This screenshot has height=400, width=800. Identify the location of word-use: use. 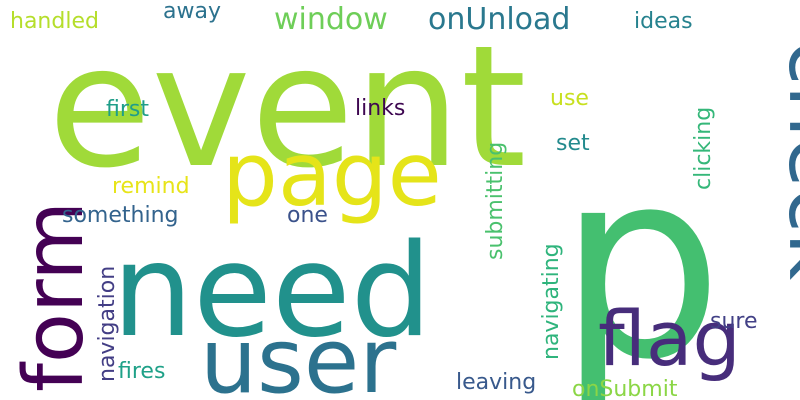
(569, 98).